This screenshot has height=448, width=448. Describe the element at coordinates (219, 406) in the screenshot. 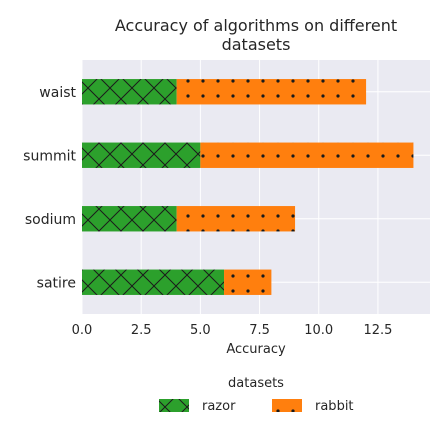

I see `legend-label-razor: razor` at that location.